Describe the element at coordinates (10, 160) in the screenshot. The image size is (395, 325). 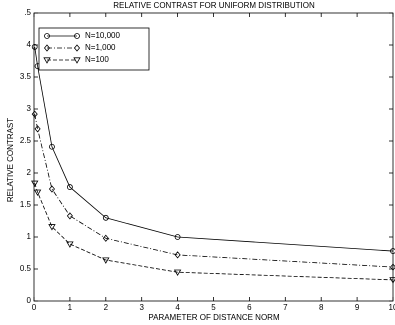
I see `y-axis-label: RELATIVE CONTRAST` at that location.